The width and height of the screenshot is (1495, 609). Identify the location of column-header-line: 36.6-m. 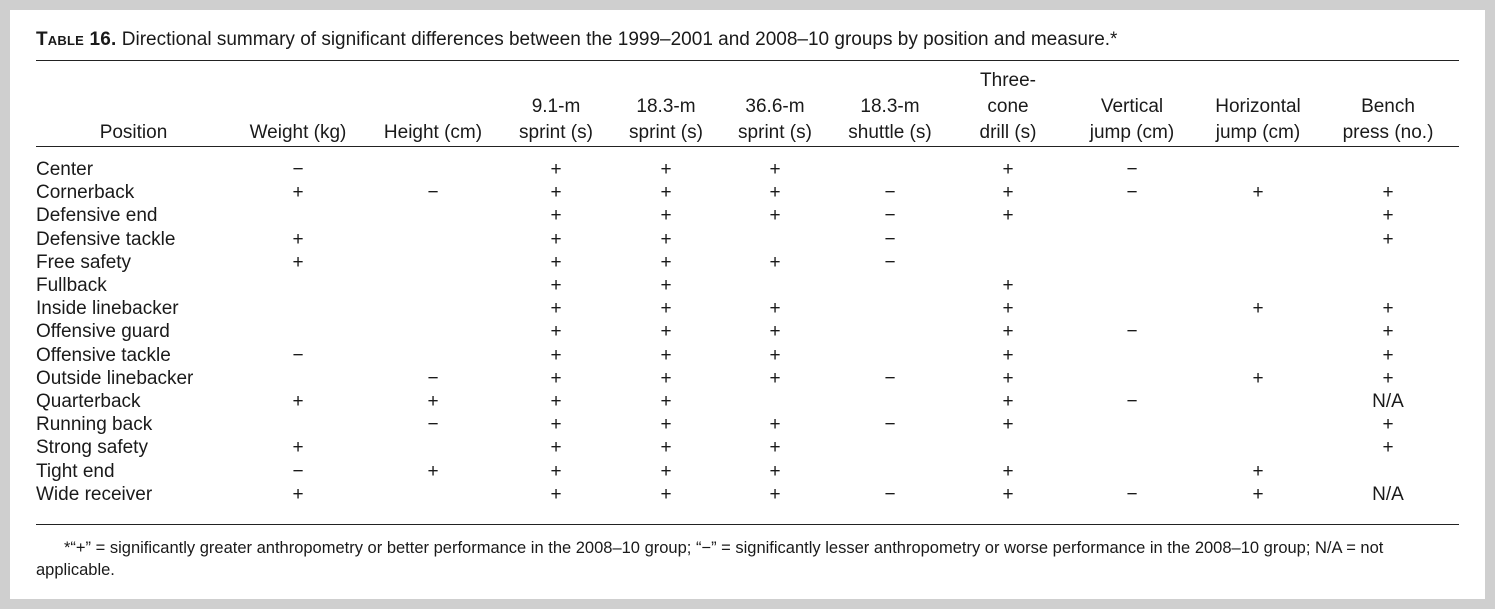
(775, 106).